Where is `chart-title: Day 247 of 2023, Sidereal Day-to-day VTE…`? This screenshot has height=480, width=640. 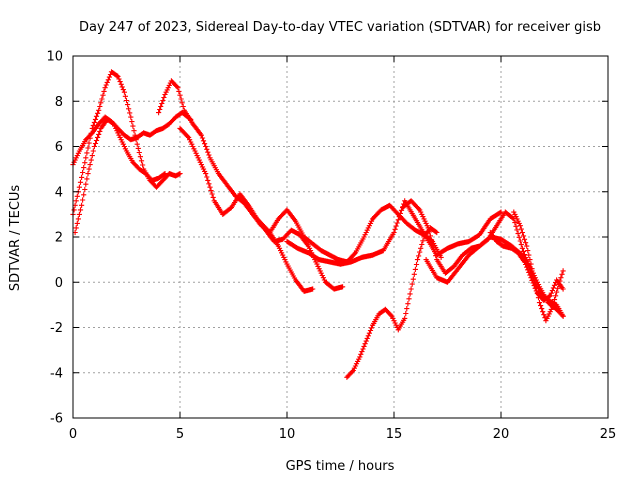 chart-title: Day 247 of 2023, Sidereal Day-to-day VTE… is located at coordinates (340, 27).